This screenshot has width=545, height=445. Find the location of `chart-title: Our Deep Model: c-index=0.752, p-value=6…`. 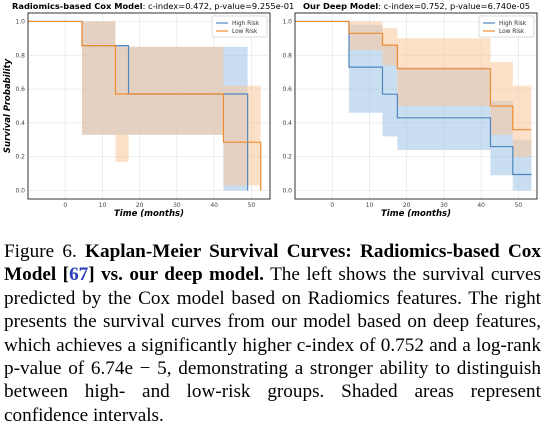

chart-title: Our Deep Model: c-index=0.752, p-value=6… is located at coordinates (416, 6).